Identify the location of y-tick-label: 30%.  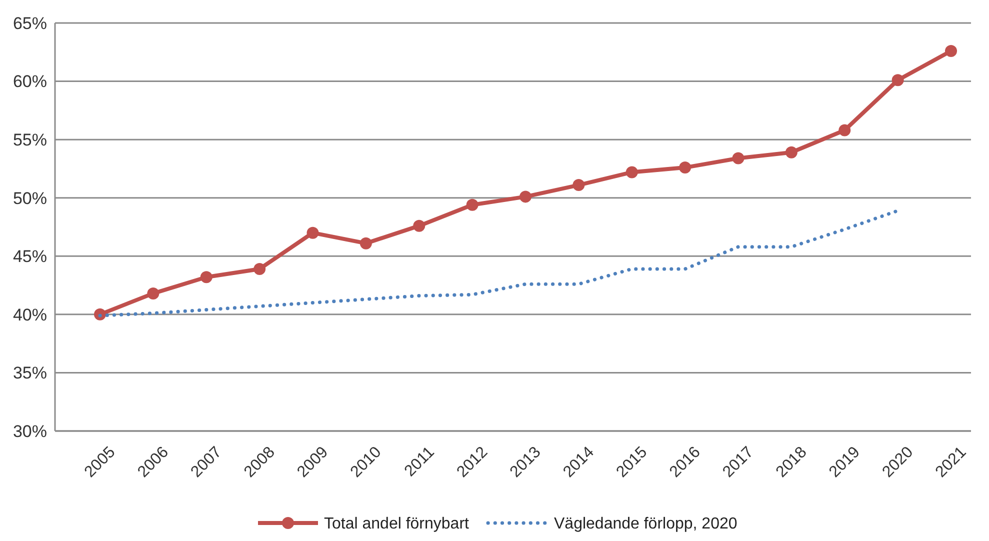
(29, 431).